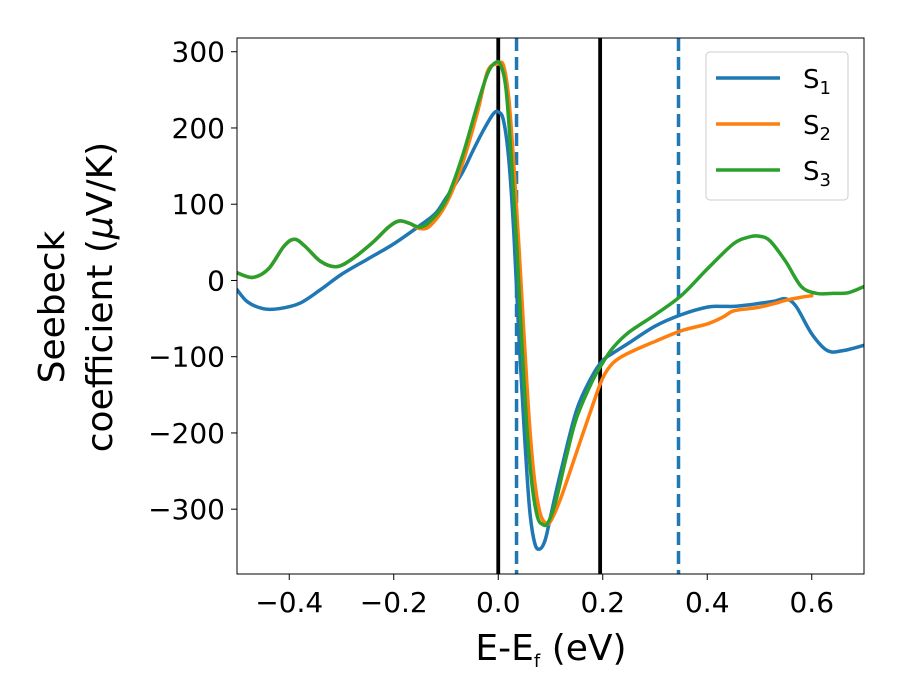 This screenshot has width=900, height=700. What do you see at coordinates (289, 602) in the screenshot?
I see `x-tick-label: −0.4` at bounding box center [289, 602].